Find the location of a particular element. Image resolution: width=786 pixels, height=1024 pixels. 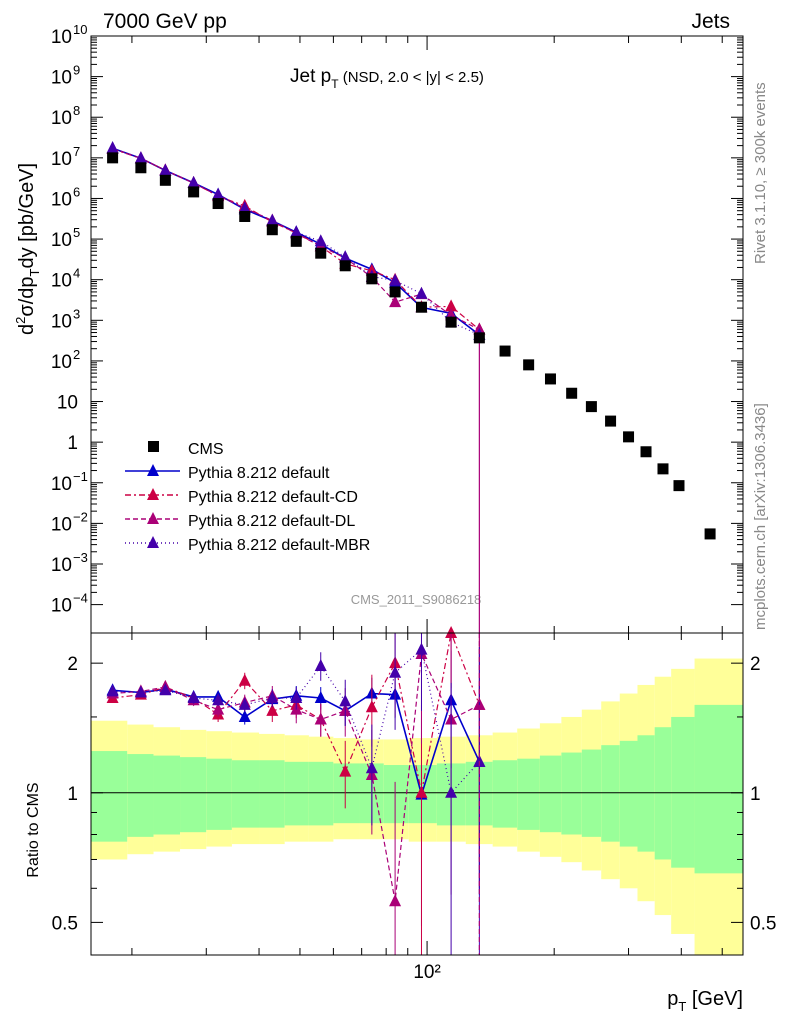

ratio-tick-label: 1 is located at coordinates (72, 794).